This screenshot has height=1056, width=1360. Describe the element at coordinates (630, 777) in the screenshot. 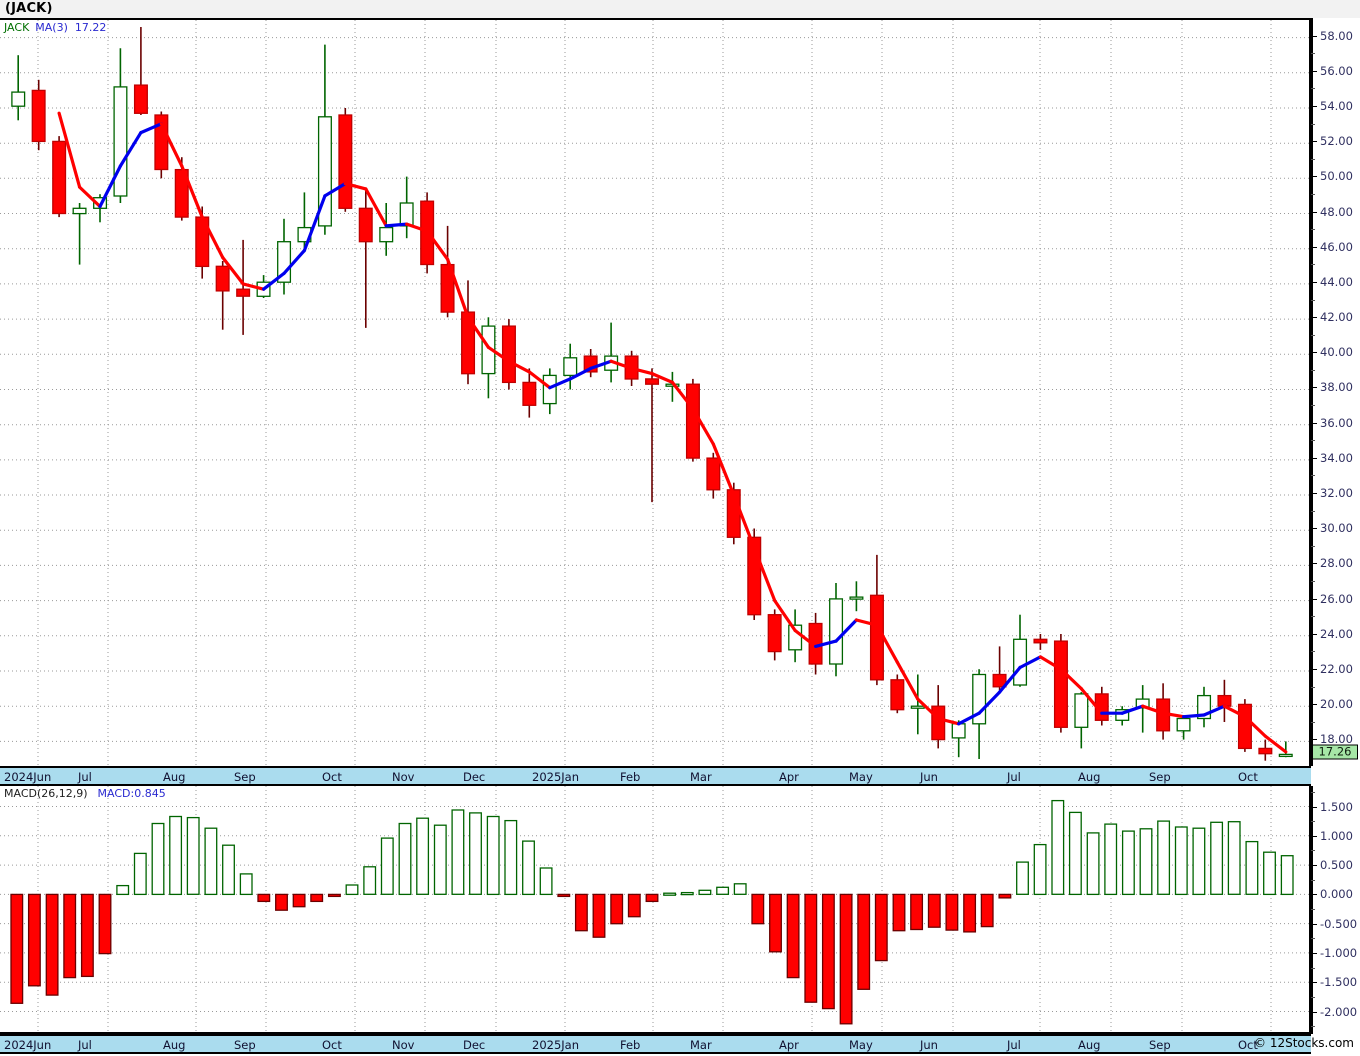

I see `x-axis-label: Feb` at that location.